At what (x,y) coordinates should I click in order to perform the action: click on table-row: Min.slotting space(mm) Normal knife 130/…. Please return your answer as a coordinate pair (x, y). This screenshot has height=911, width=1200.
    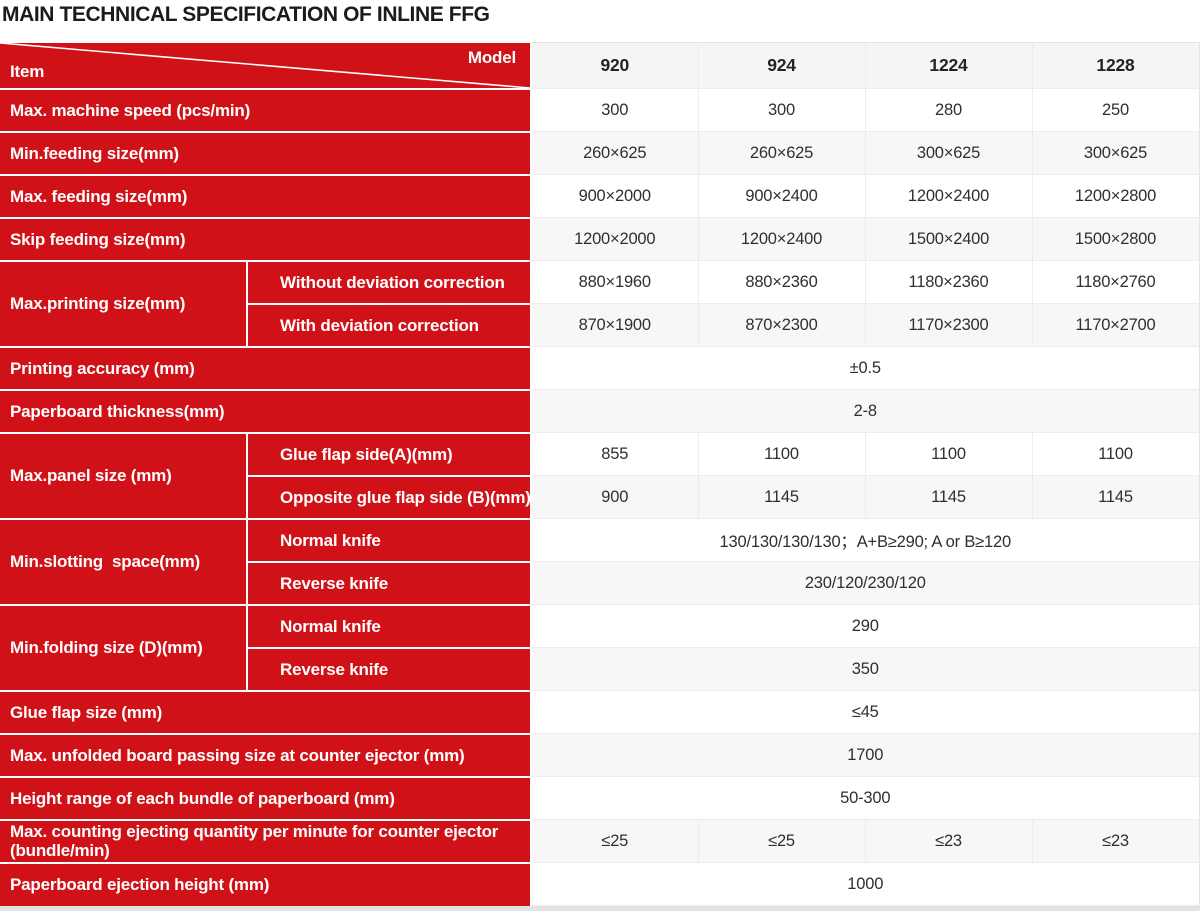
    Looking at the image, I should click on (600, 561).